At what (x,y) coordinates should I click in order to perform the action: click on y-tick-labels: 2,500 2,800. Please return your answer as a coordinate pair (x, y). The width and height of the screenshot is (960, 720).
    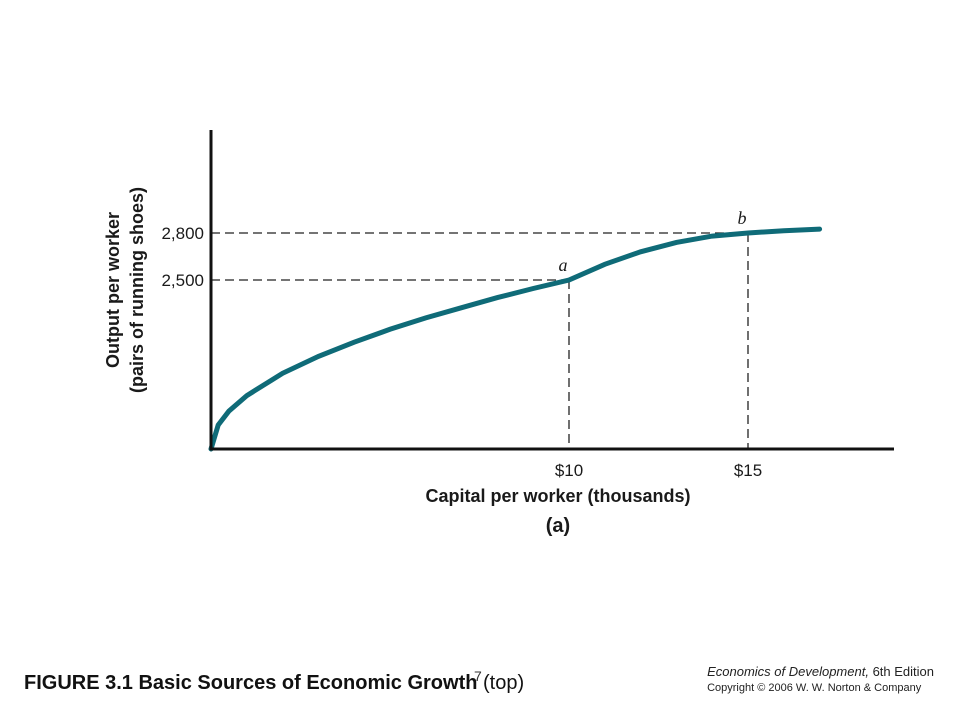
    Looking at the image, I should click on (182, 257).